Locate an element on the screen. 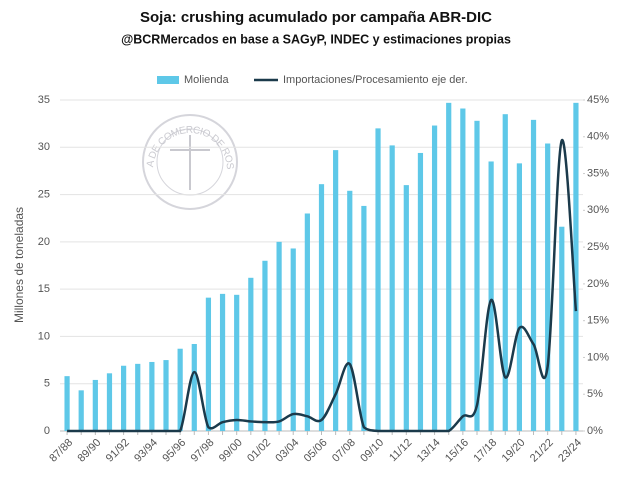 This screenshot has width=632, height=480. y2-tick-label: 35% is located at coordinates (598, 173).